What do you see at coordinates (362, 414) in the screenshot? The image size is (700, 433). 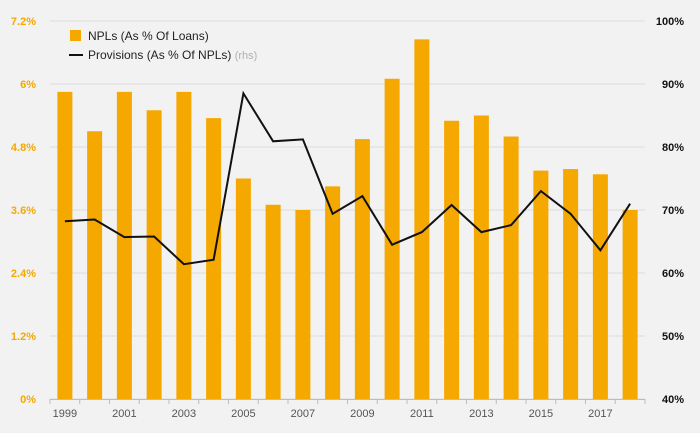 I see `x-tick-label: 2009` at bounding box center [362, 414].